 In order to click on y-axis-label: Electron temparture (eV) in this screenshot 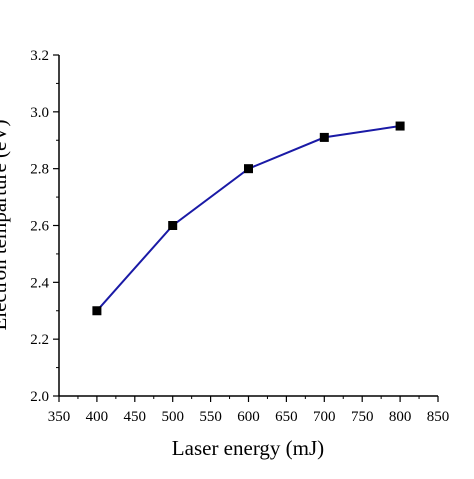, I will do `click(5, 224)`.